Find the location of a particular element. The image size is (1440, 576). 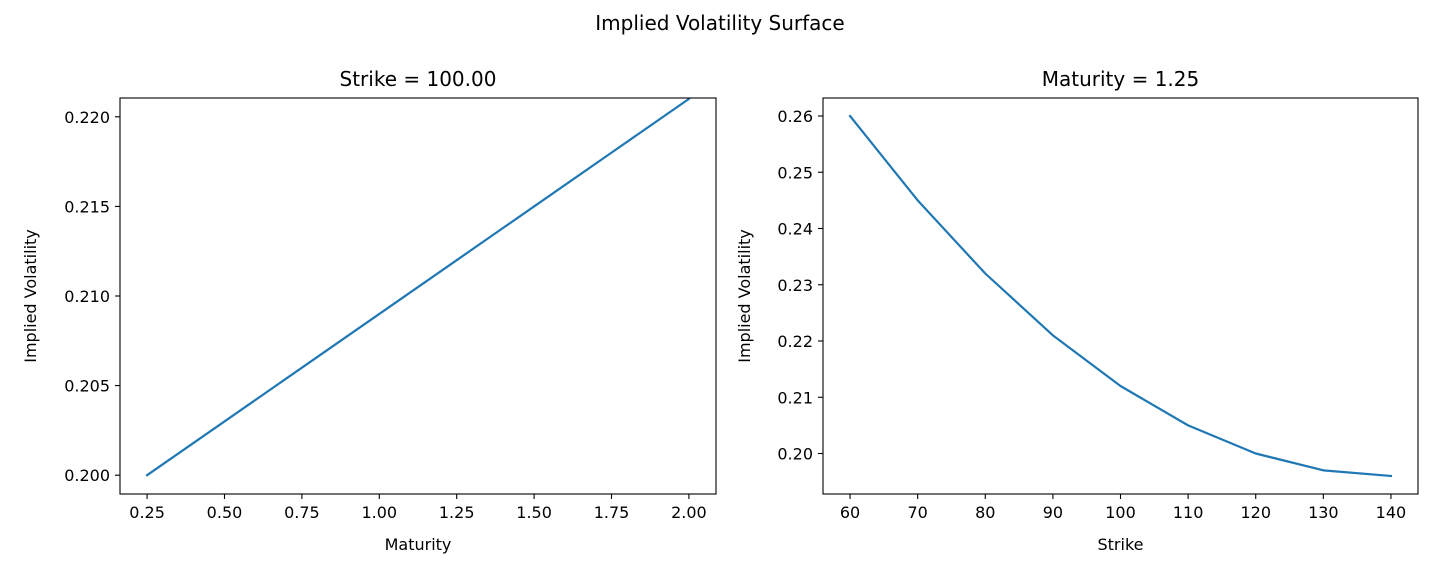

panel-title: Strike = 100.00 is located at coordinates (418, 79).